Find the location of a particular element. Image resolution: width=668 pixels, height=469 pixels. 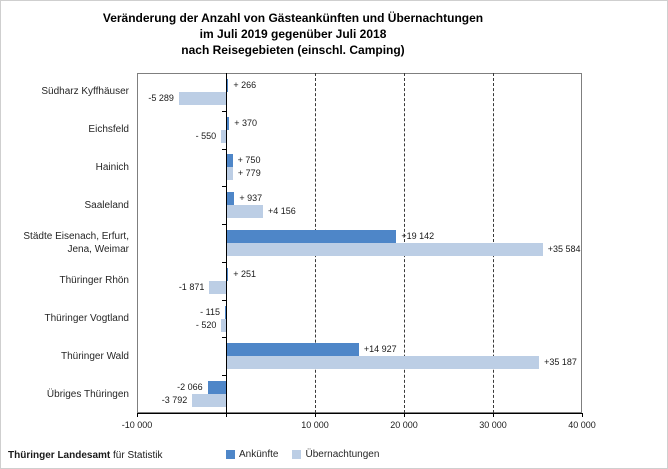

legend-label: Übernachtungen is located at coordinates (342, 454).